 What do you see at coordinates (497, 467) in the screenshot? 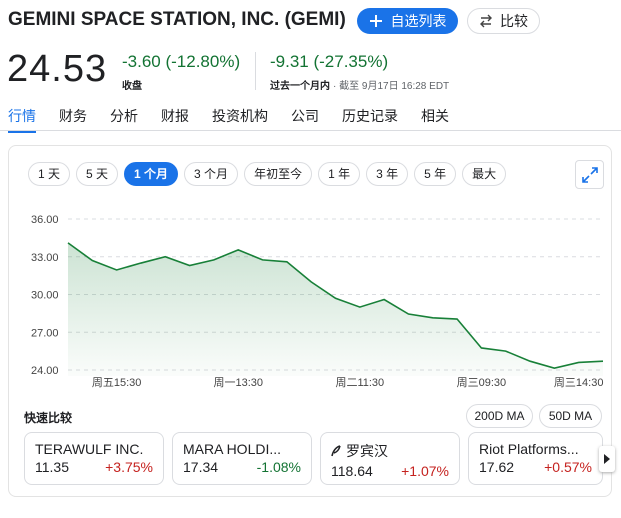
I see `card-price: 17.62` at bounding box center [497, 467].